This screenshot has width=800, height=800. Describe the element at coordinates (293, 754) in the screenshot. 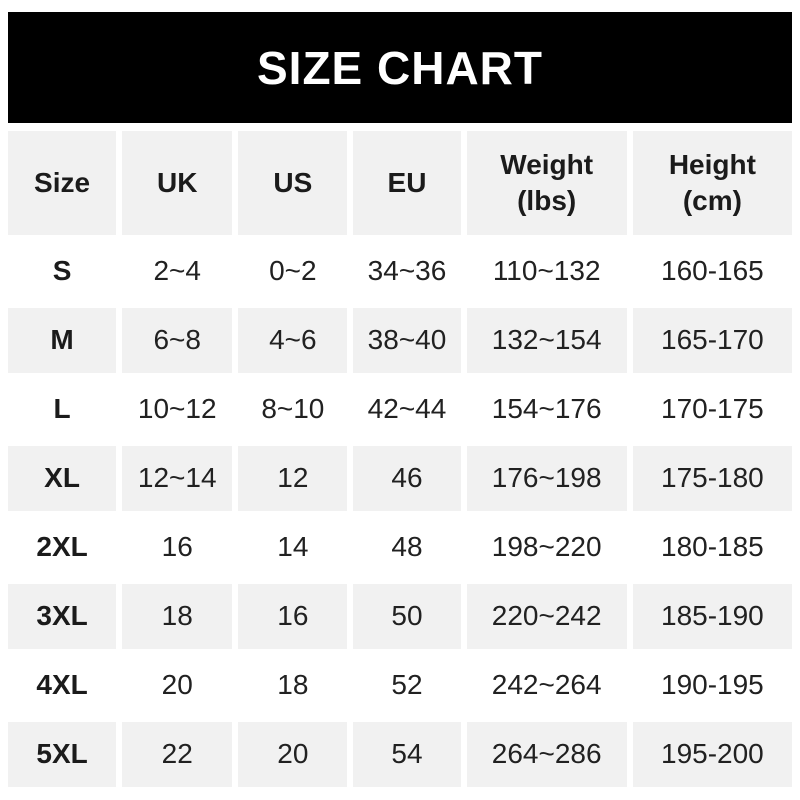

I see `us-cell: 20` at that location.